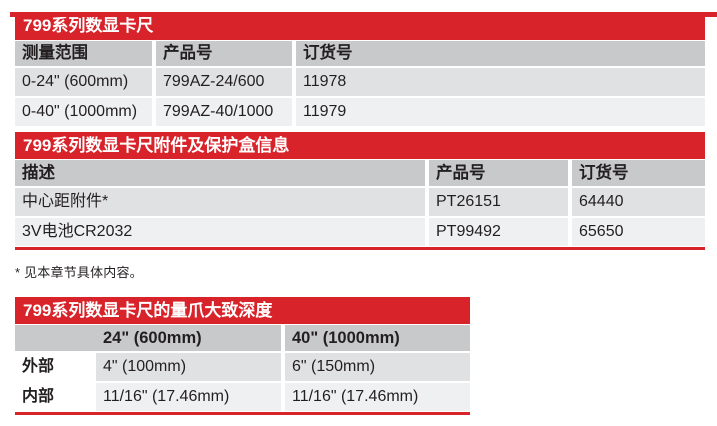 The image size is (717, 426). Describe the element at coordinates (500, 112) in the screenshot. I see `table-cell-order-no: 11979` at that location.